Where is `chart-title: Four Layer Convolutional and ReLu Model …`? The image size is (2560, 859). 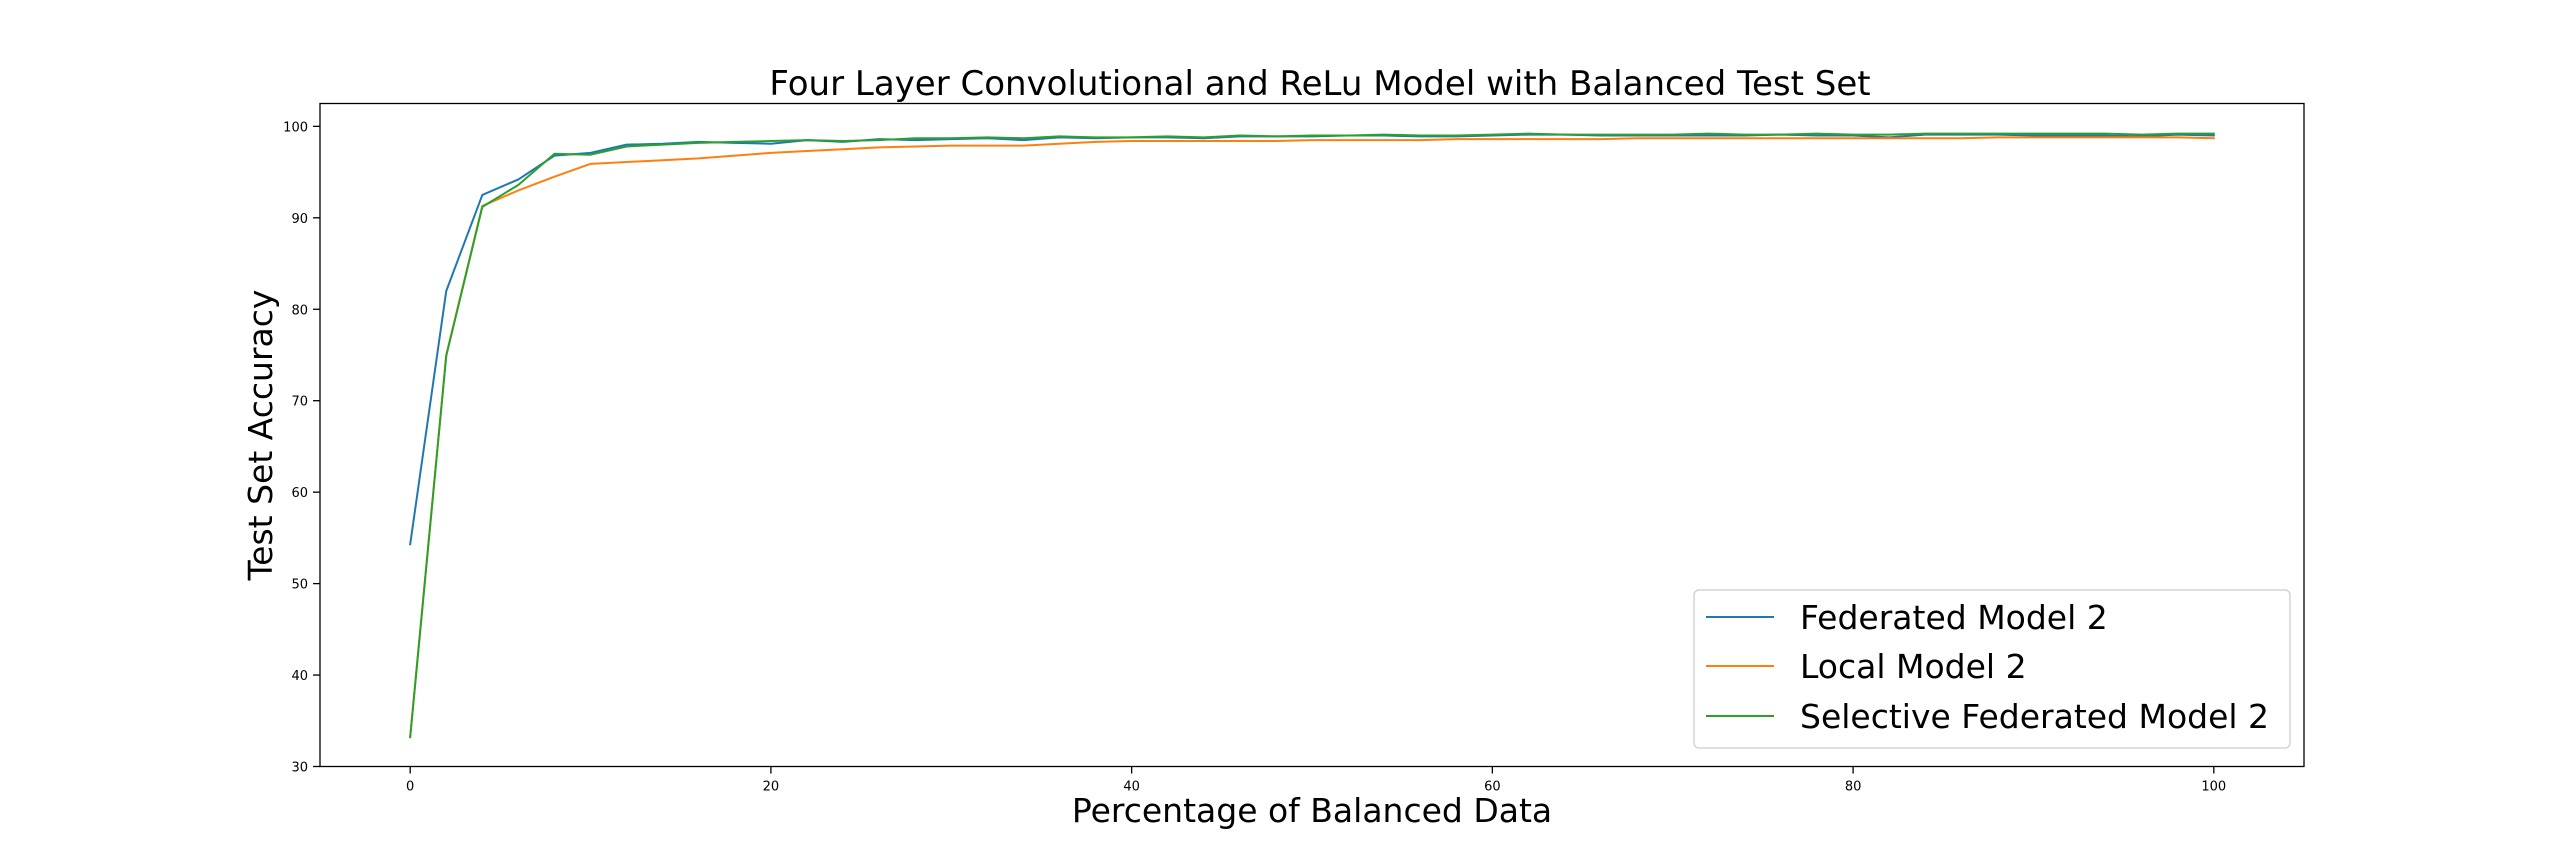 chart-title: Four Layer Convolutional and ReLu Model … is located at coordinates (1319, 84).